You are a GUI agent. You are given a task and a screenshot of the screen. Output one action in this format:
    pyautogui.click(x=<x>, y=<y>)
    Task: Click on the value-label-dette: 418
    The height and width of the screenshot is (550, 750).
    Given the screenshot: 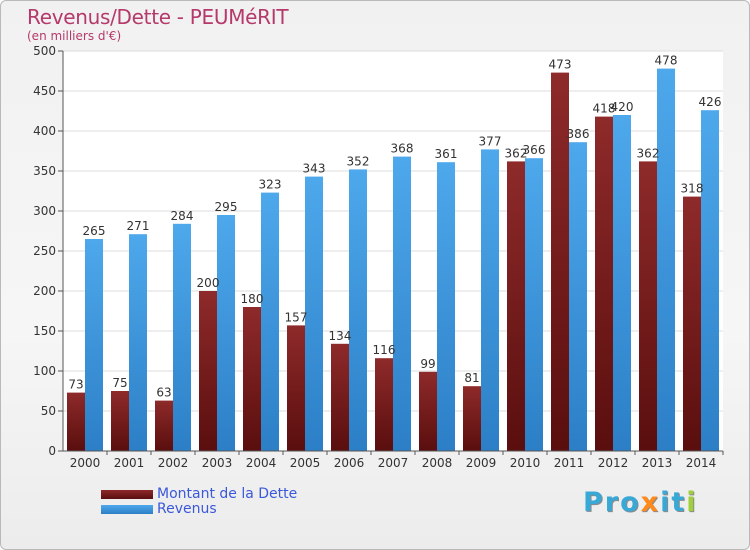 What is the action you would take?
    pyautogui.click(x=604, y=109)
    